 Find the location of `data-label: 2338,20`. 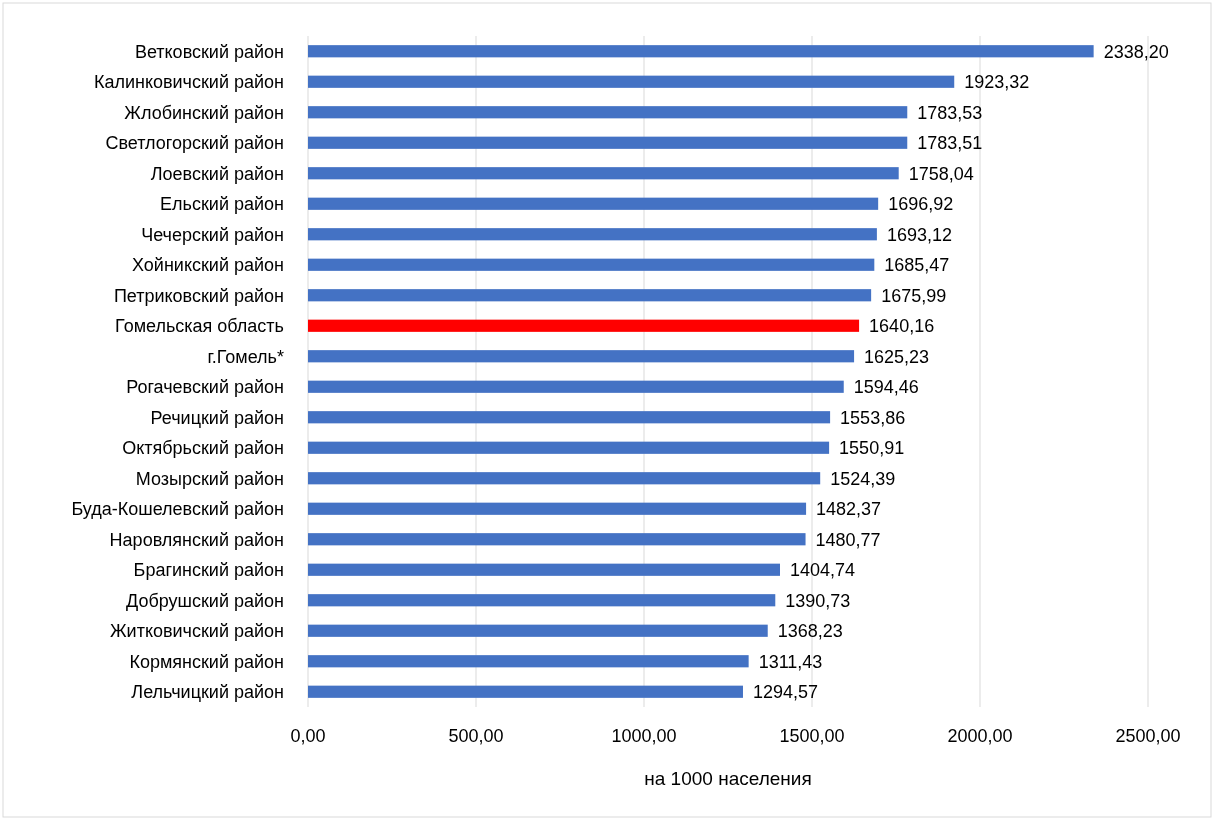

data-label: 2338,20 is located at coordinates (1136, 51).